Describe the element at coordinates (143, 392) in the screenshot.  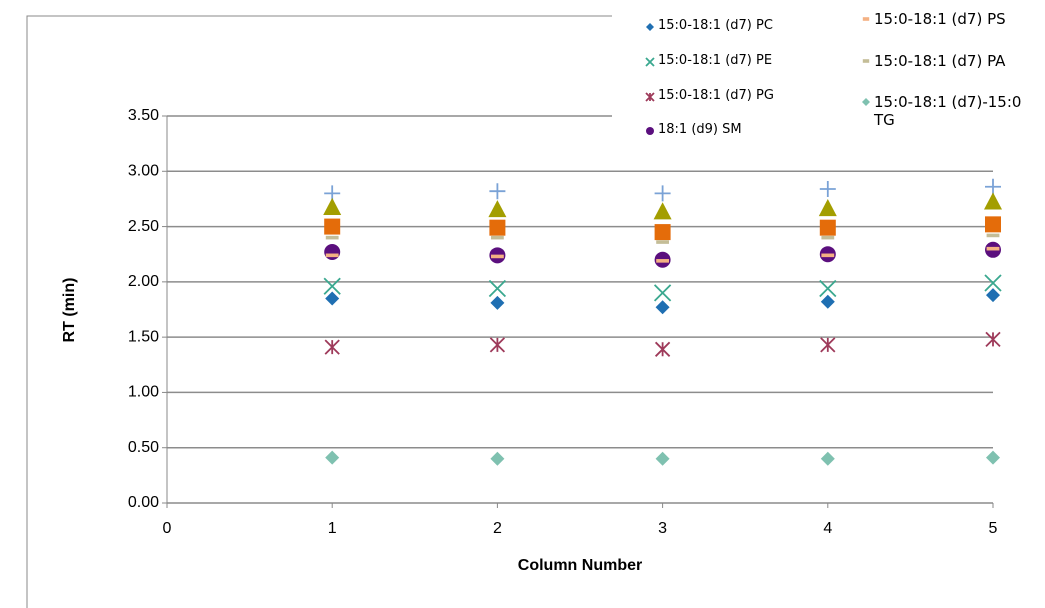
I see `y-tick-label: 1.00` at that location.